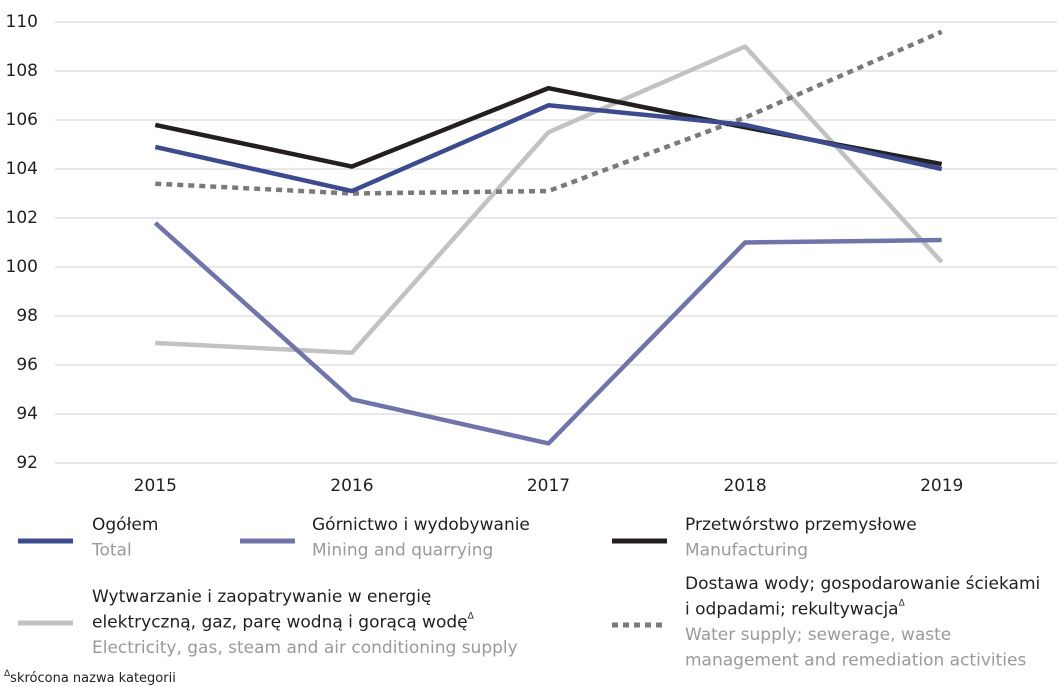  Describe the element at coordinates (7, 674) in the screenshot. I see `footnote-mark: Δ` at that location.